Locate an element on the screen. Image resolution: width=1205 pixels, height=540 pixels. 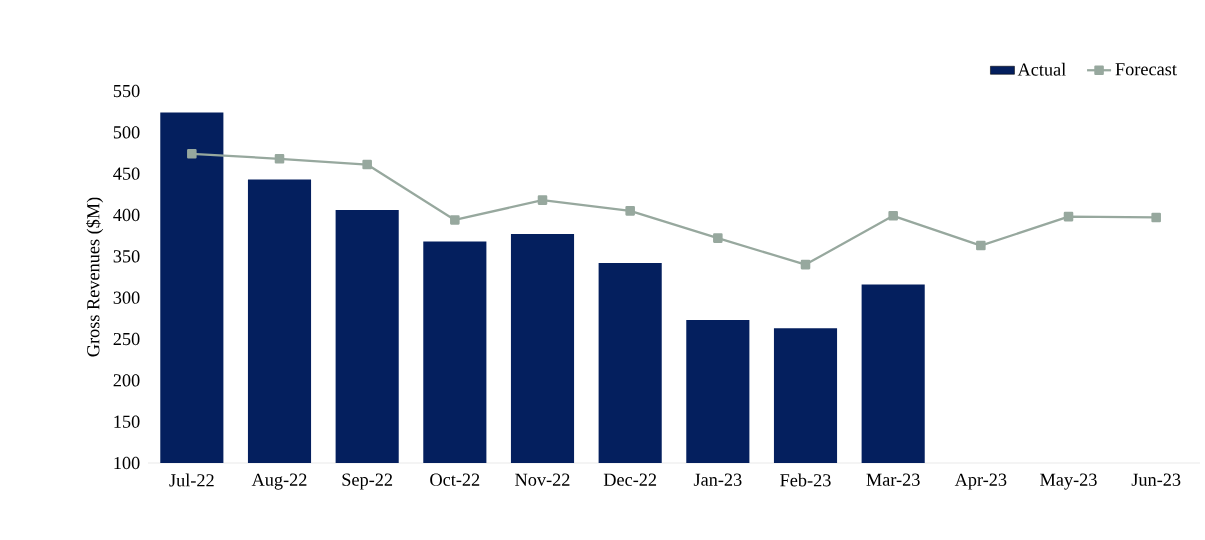
x-tick-label: Apr-23 is located at coordinates (980, 481).